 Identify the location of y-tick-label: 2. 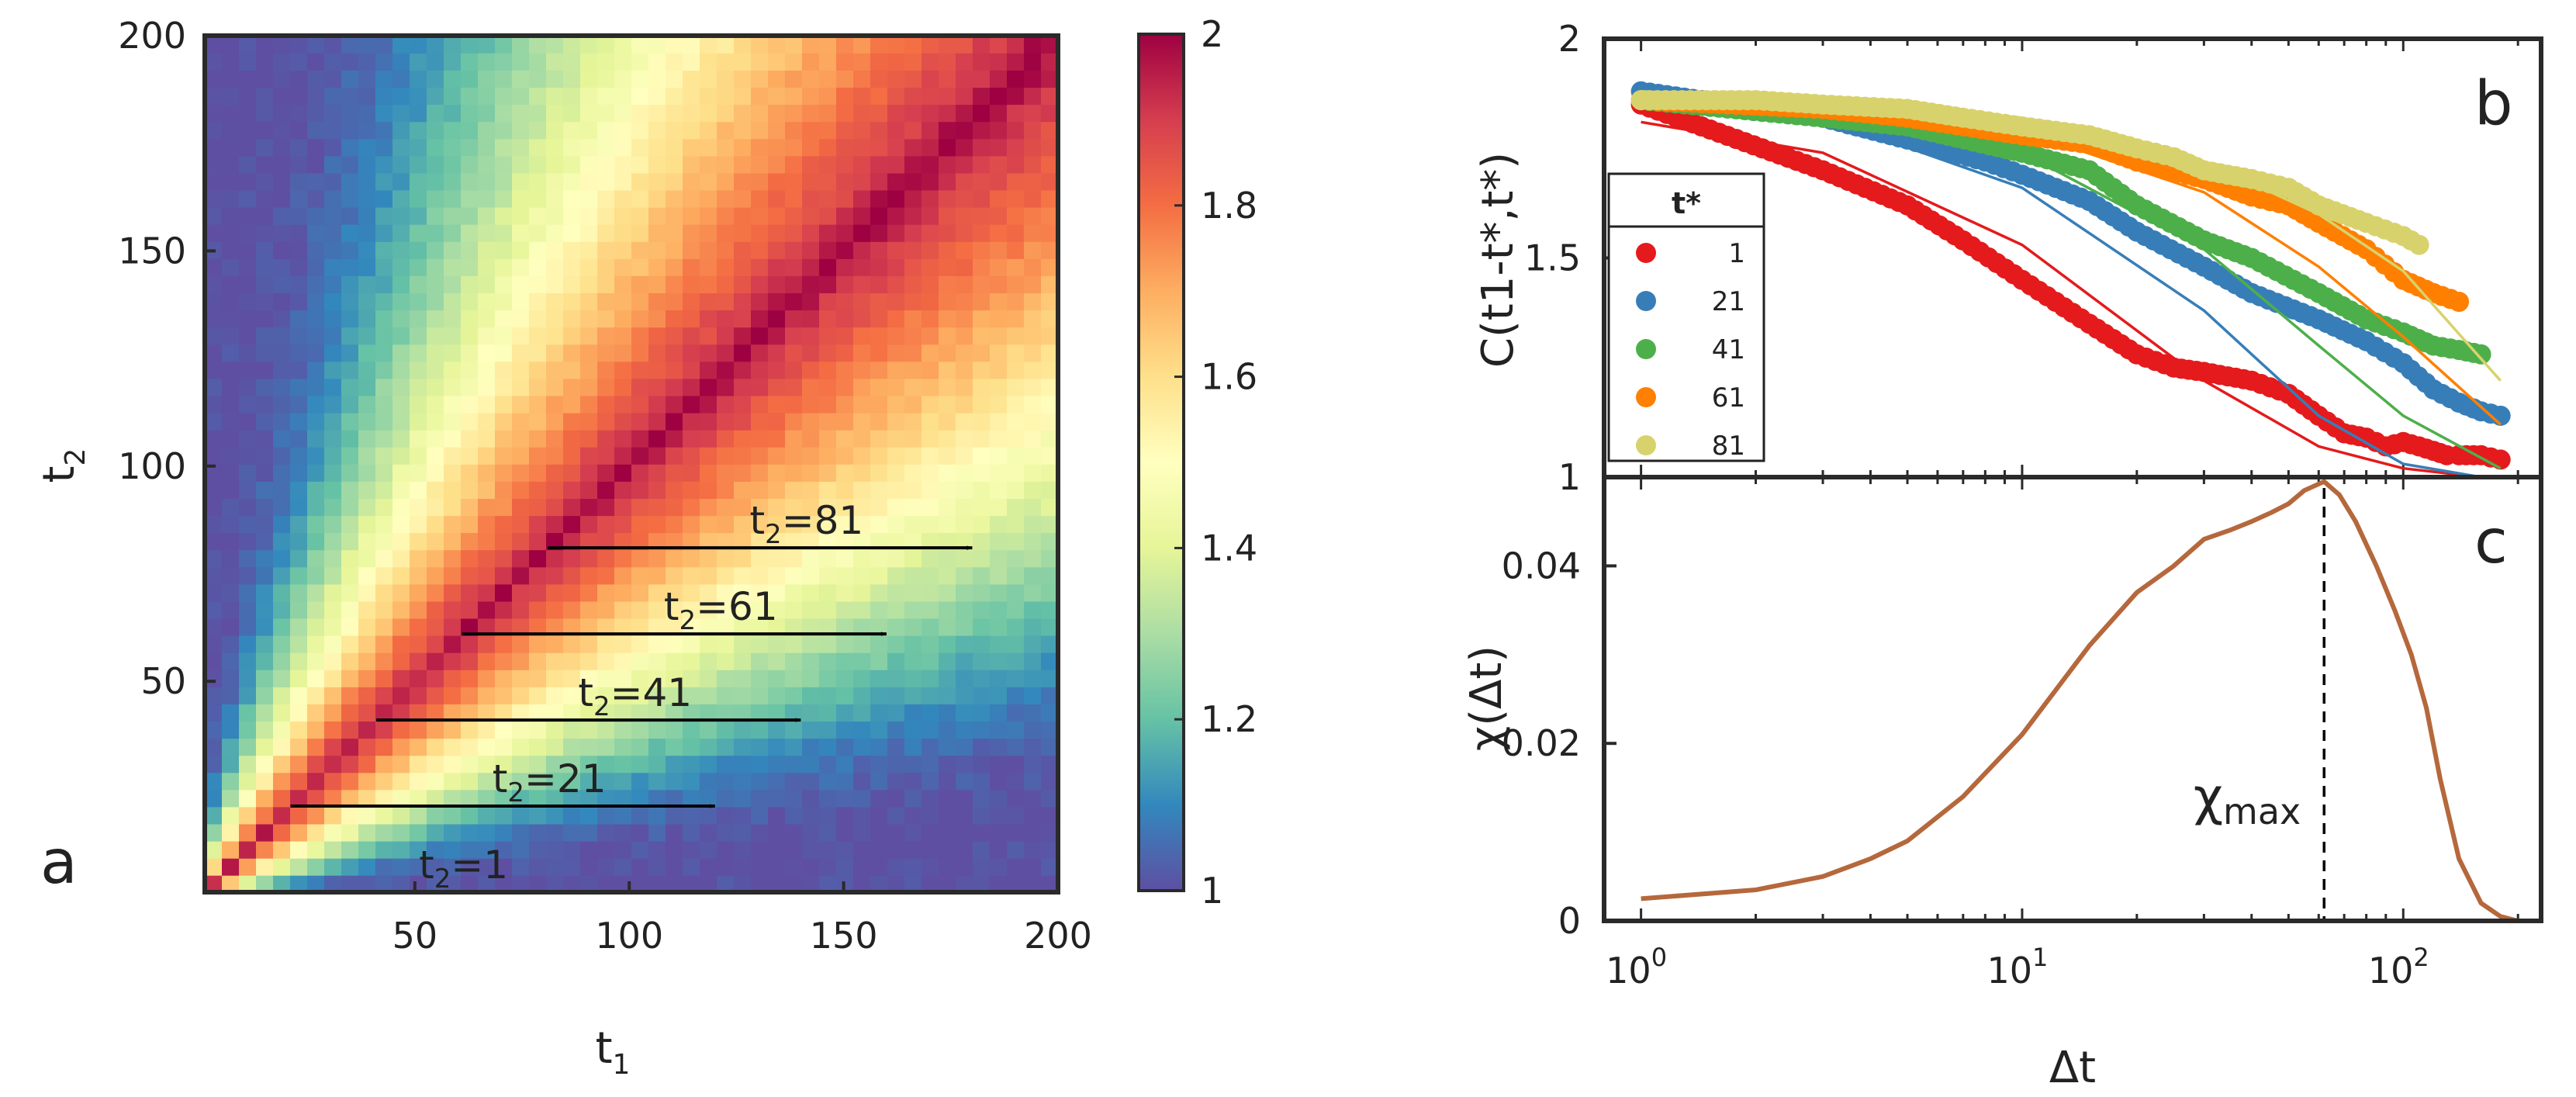
(1569, 39).